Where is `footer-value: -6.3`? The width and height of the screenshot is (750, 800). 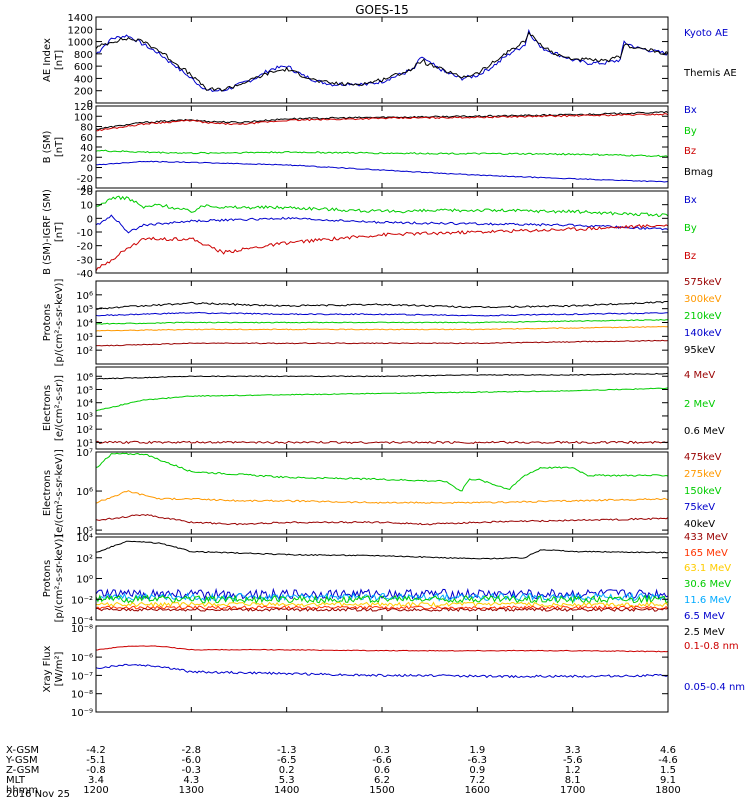
footer-value: -6.3 is located at coordinates (478, 760).